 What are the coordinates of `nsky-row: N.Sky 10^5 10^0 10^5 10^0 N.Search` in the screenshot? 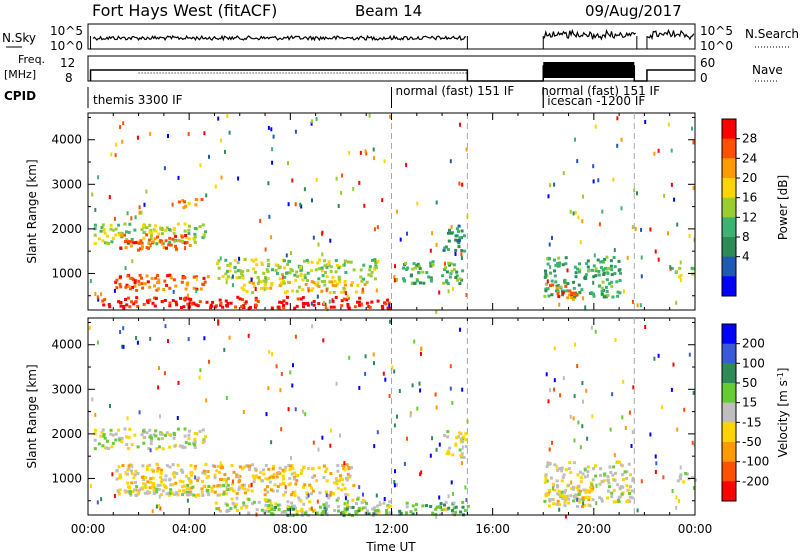 It's located at (400, 38).